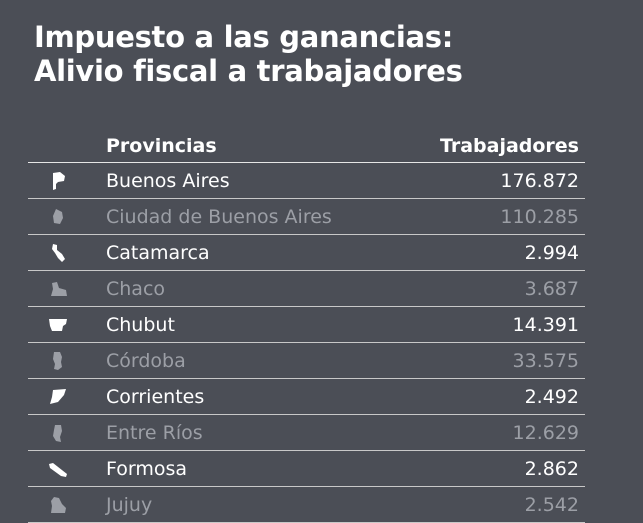 This screenshot has height=523, width=643. I want to click on table-row: Formosa 2.862, so click(306, 469).